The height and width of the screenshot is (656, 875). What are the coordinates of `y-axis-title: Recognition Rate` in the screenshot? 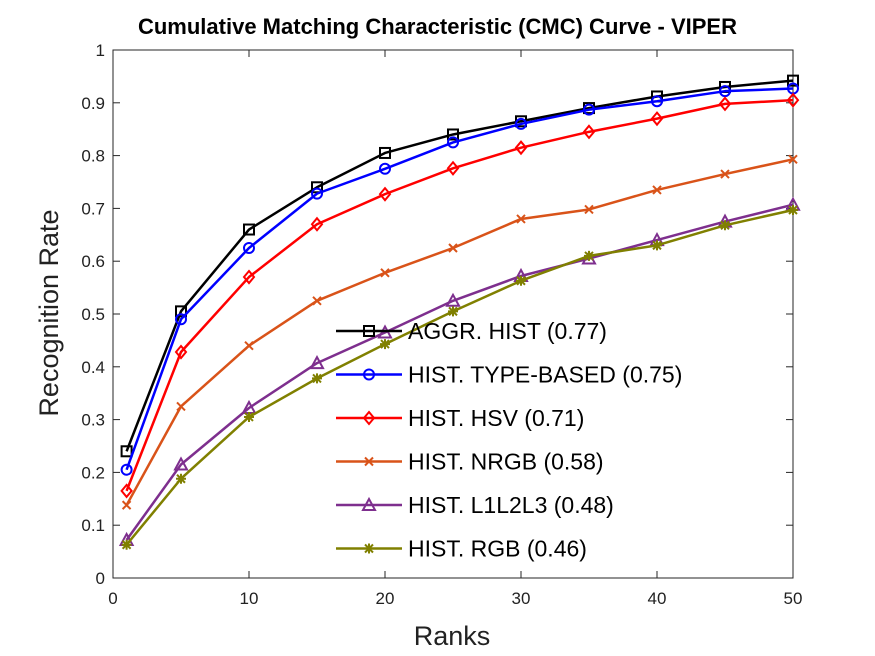 It's located at (49, 312).